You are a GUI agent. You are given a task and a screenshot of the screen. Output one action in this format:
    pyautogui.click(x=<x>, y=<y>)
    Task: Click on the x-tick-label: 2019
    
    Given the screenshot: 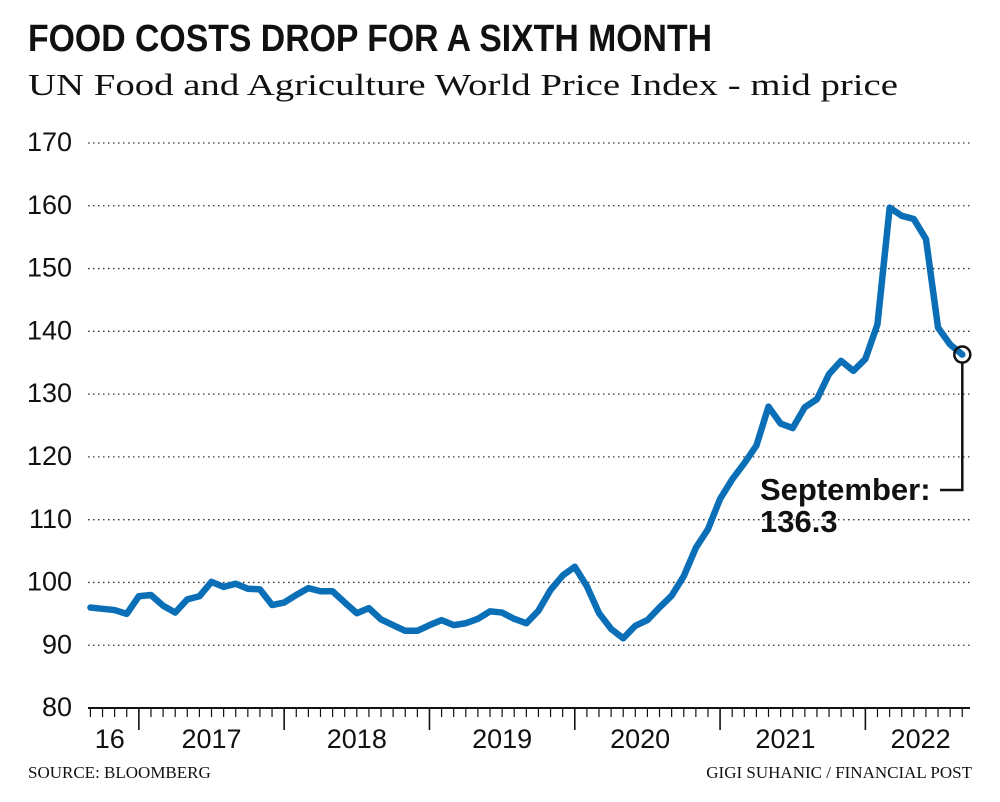 What is the action you would take?
    pyautogui.click(x=502, y=739)
    